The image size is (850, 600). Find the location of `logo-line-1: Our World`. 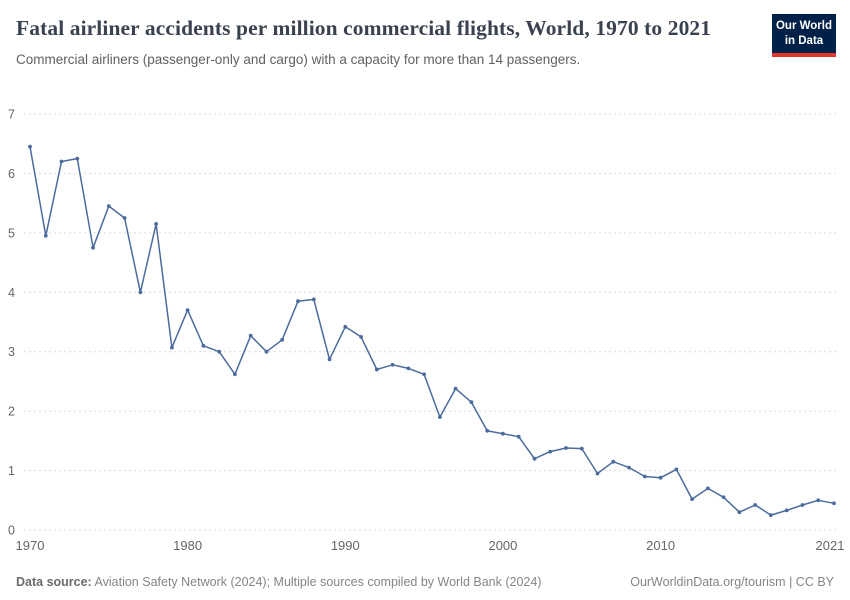

logo-line-1: Our World is located at coordinates (803, 26).